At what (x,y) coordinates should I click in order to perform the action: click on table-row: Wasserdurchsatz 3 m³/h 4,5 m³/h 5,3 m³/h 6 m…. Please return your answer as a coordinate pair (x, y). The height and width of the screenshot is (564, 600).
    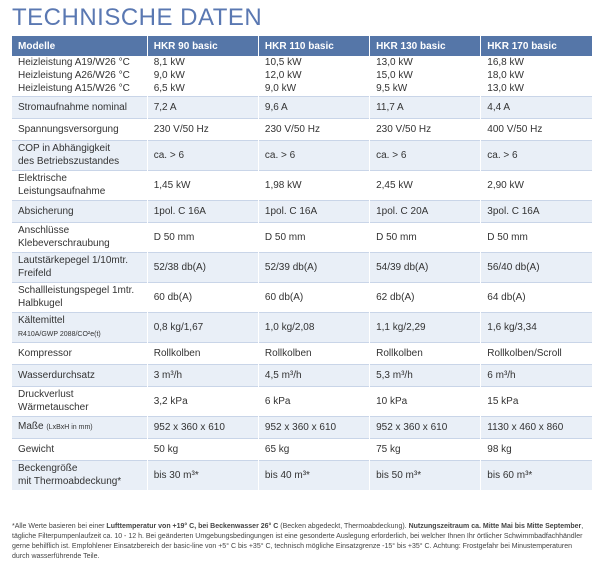
    Looking at the image, I should click on (302, 374).